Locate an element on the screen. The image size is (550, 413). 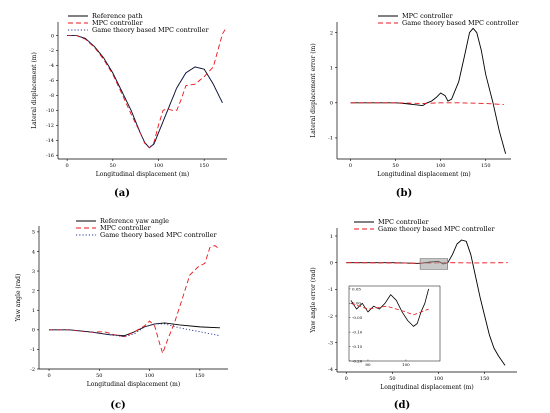
panel-d-zoom-highlight is located at coordinates (434, 264).